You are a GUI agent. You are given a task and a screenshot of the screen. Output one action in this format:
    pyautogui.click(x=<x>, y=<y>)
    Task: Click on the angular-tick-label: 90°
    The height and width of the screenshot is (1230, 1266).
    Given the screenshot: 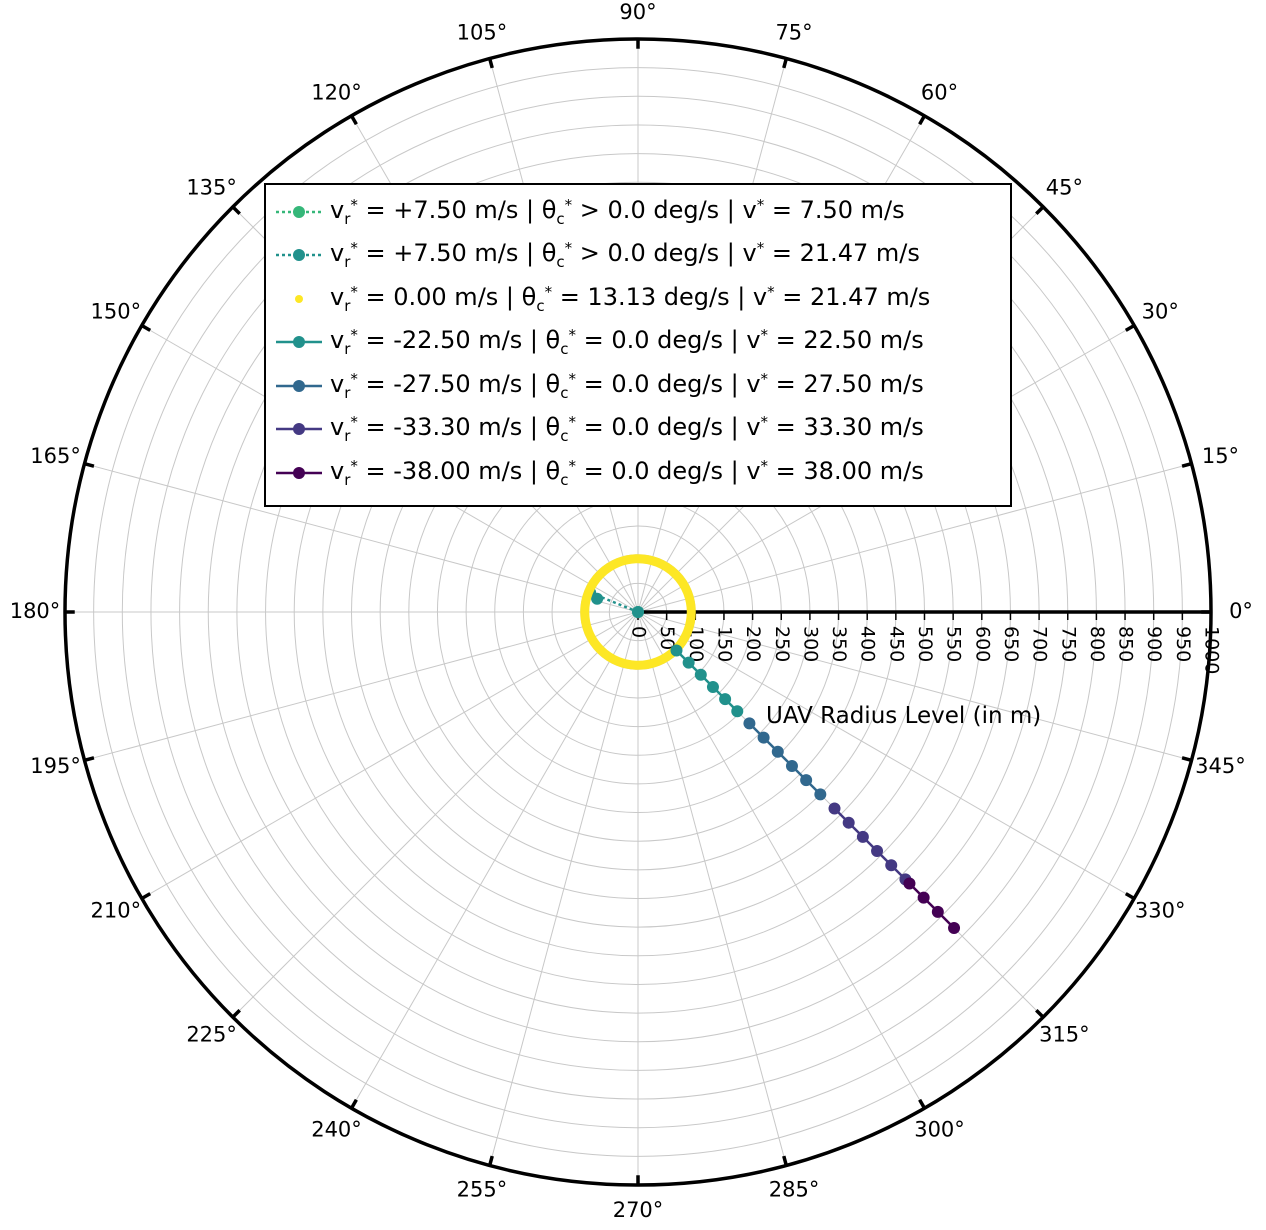 What is the action you would take?
    pyautogui.click(x=637, y=12)
    